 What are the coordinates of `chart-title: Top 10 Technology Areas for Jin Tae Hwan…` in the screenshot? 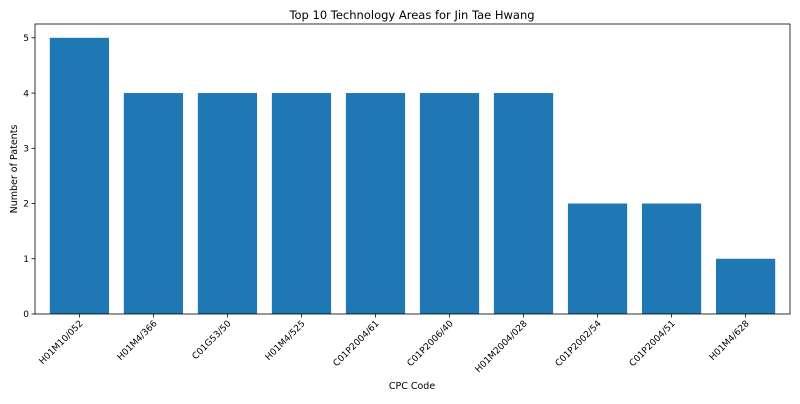 It's located at (411, 15).